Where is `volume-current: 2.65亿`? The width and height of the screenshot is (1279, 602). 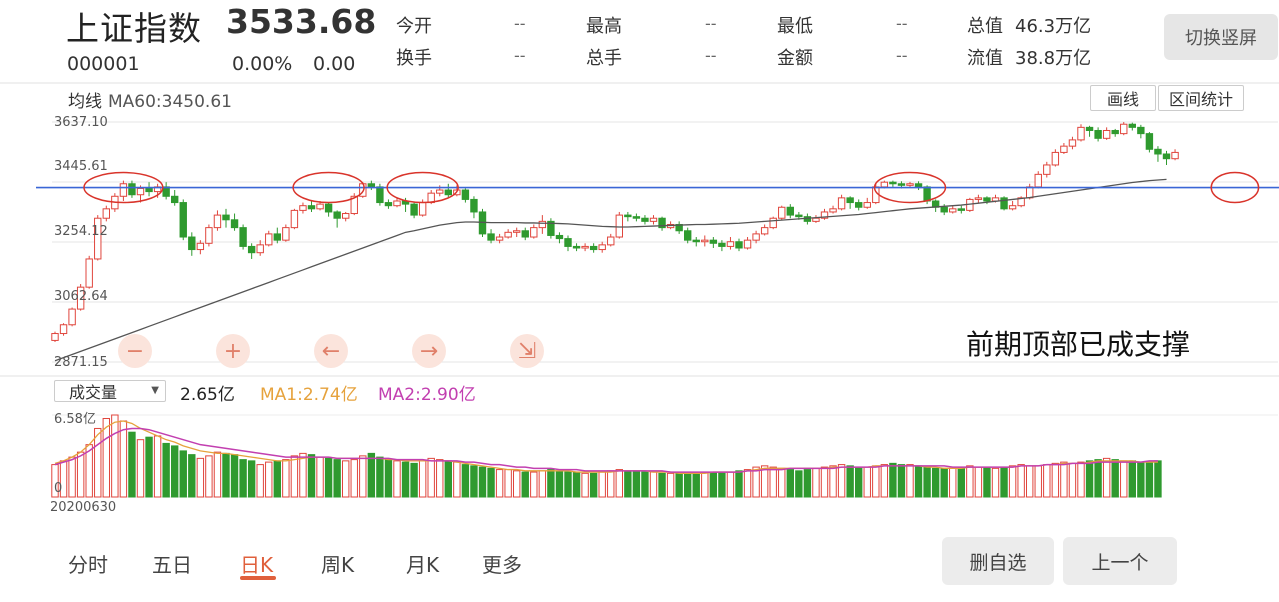 volume-current: 2.65亿 is located at coordinates (207, 395).